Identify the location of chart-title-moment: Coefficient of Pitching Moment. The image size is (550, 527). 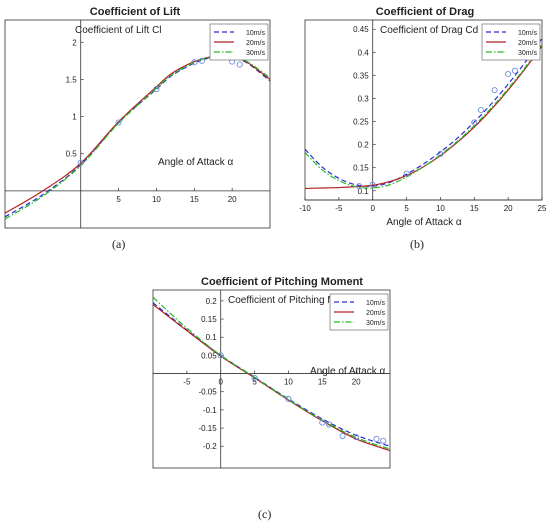
(282, 282).